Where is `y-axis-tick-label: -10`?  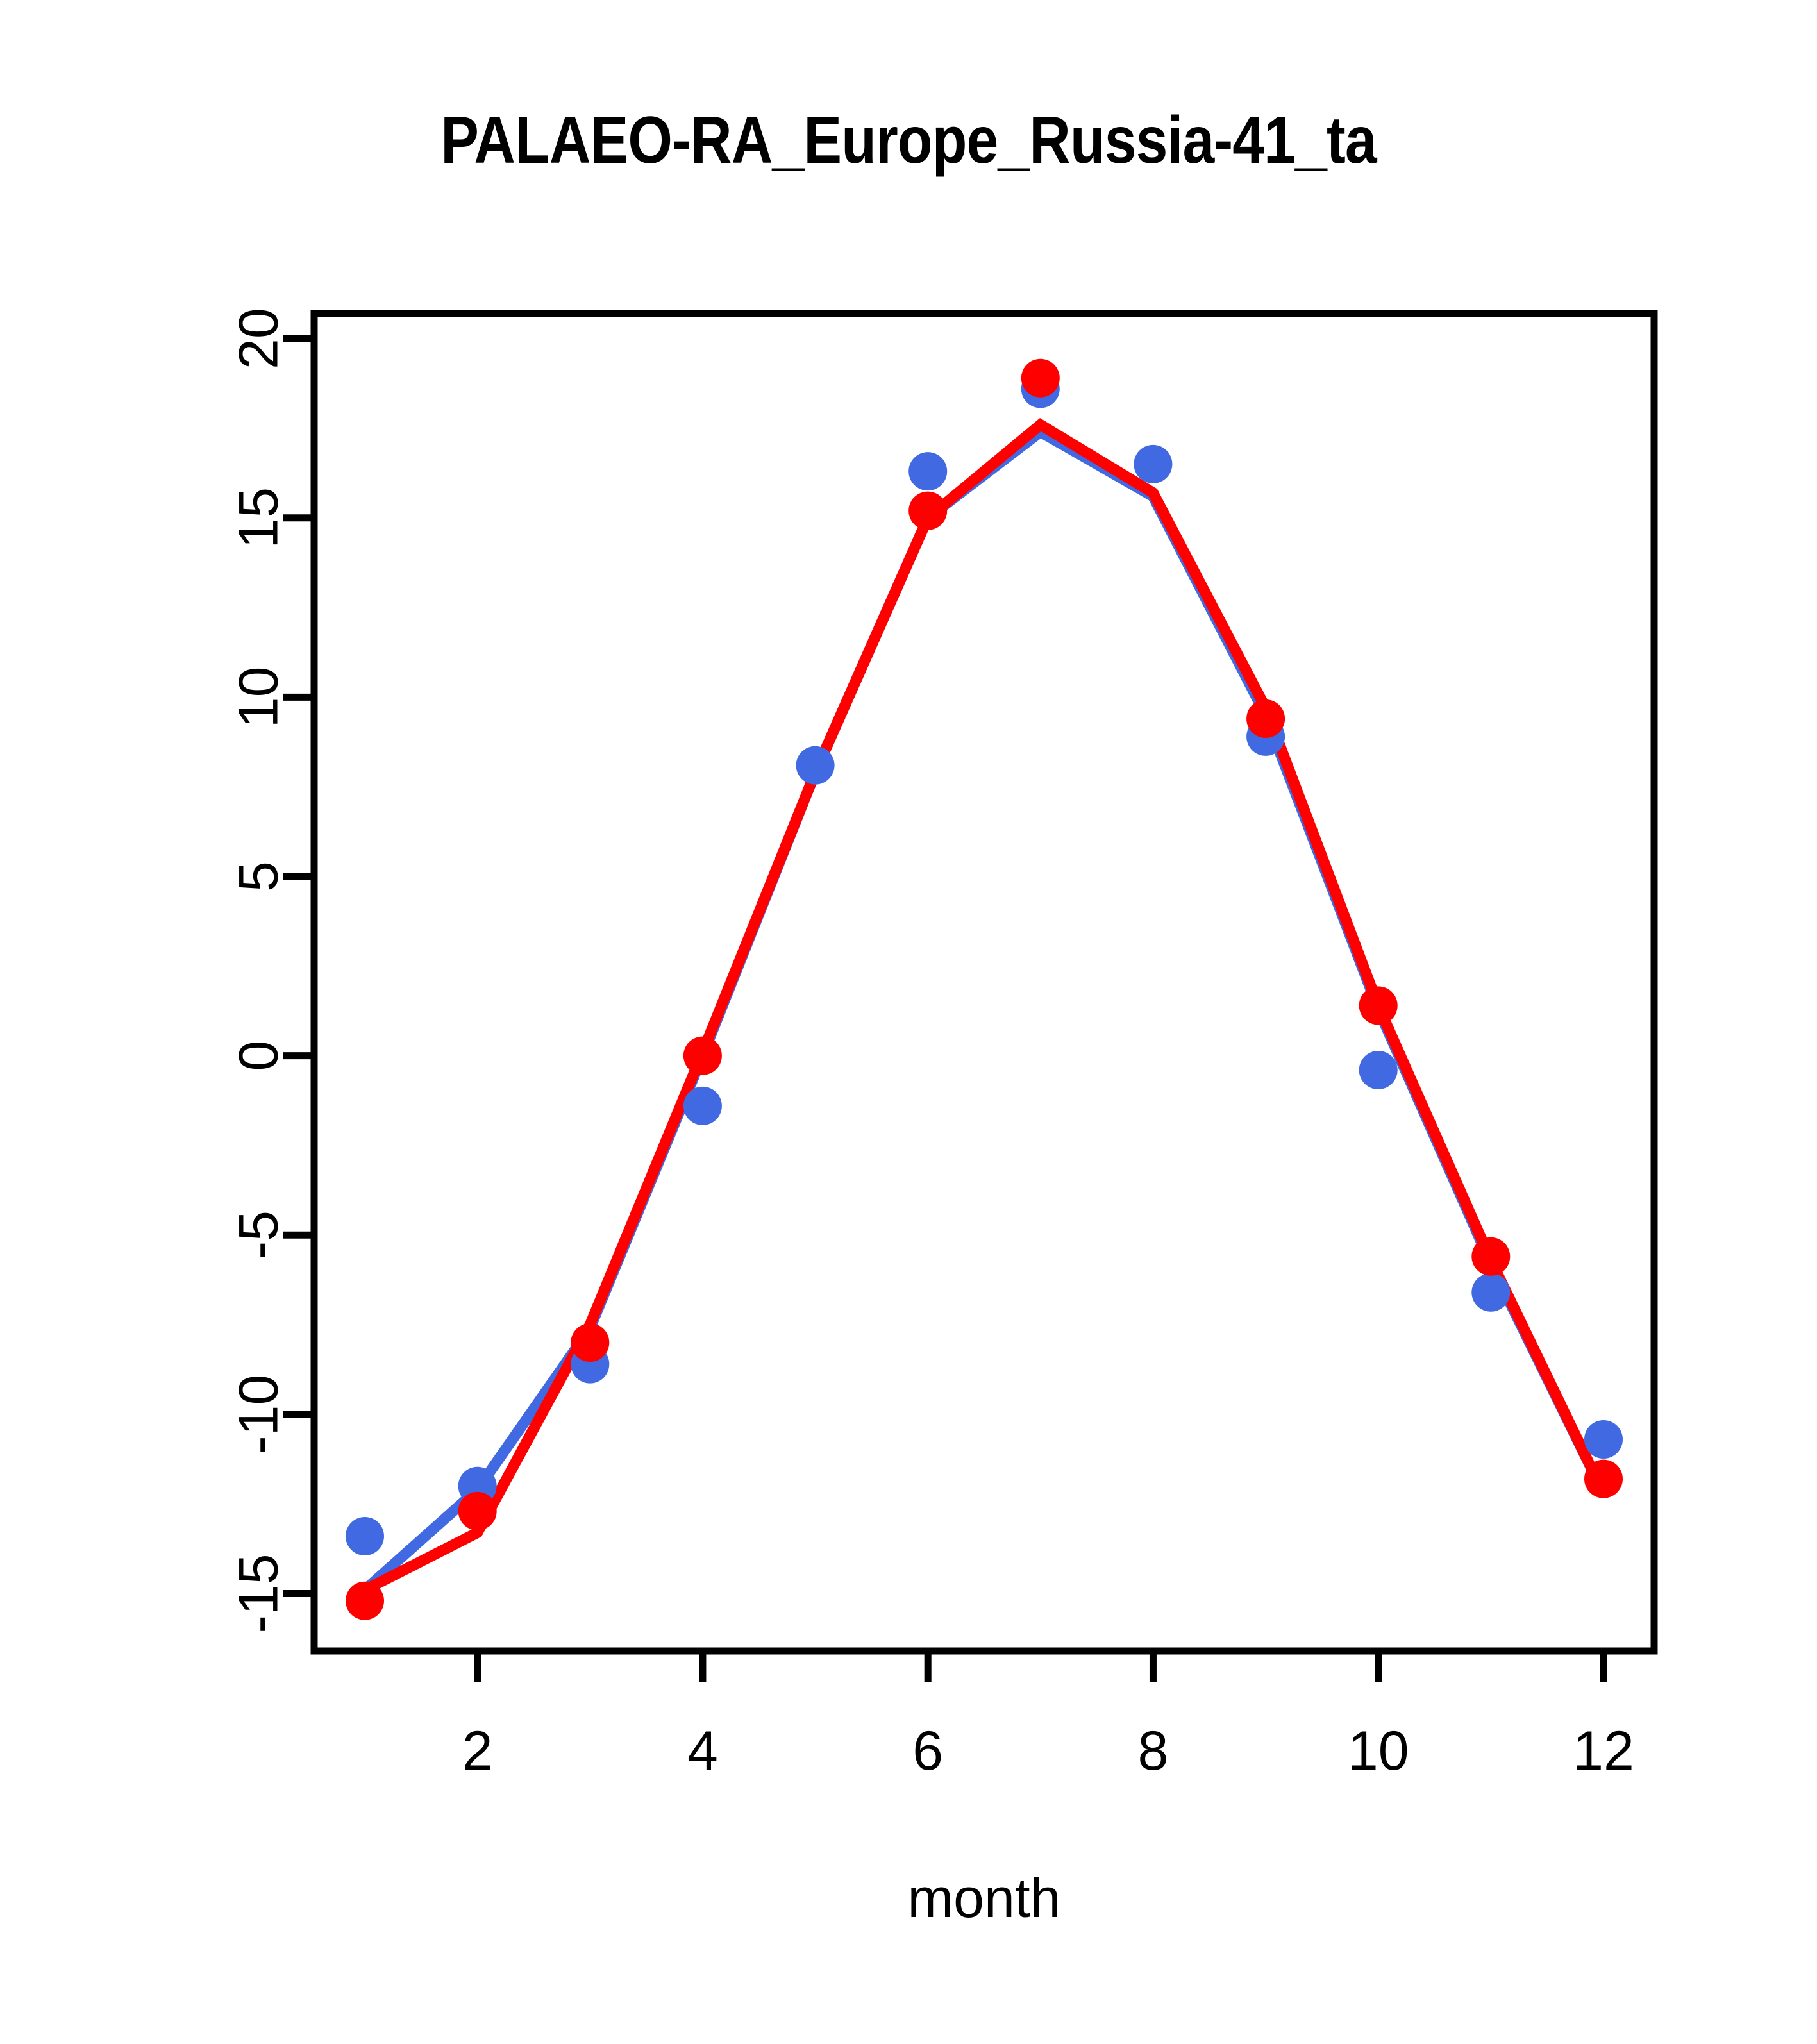
y-axis-tick-label: -10 is located at coordinates (259, 1414).